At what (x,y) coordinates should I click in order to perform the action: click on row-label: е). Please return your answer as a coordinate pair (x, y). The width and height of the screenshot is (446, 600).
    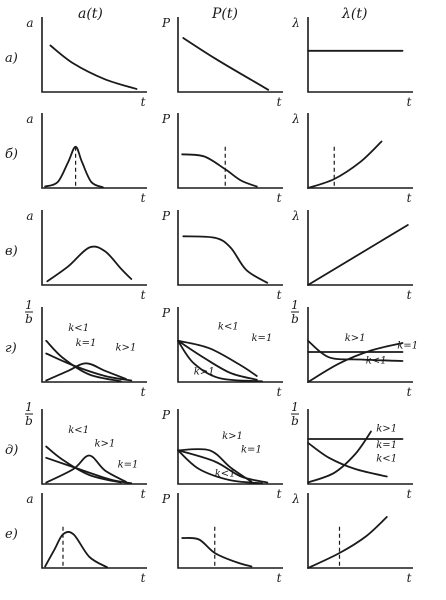
    Looking at the image, I should click on (11, 534).